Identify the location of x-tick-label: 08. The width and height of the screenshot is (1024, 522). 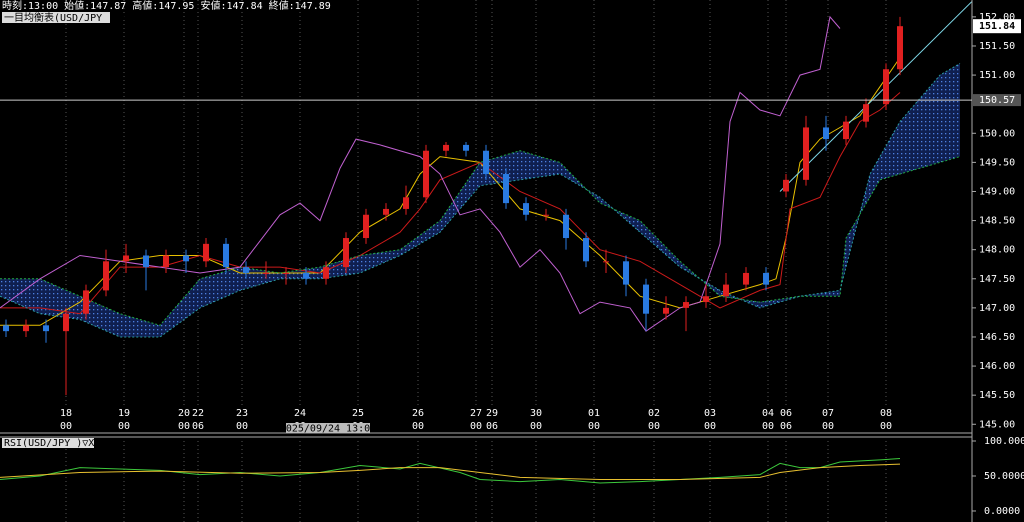
(886, 413).